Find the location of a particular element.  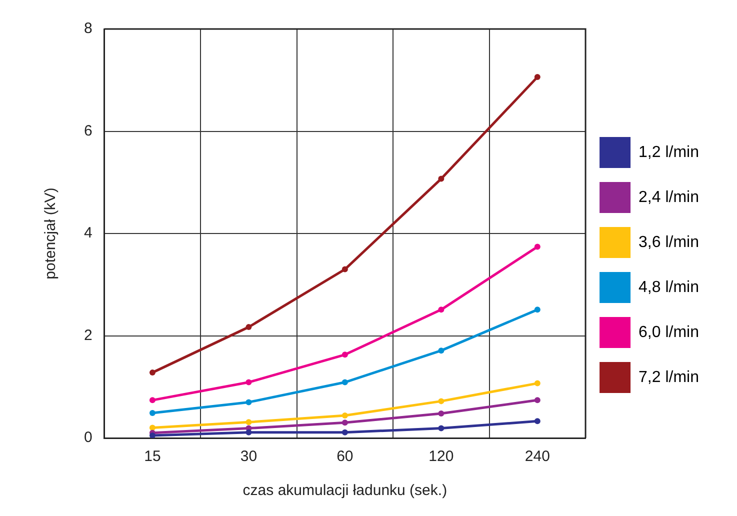

legend-label: 4,8 l/min is located at coordinates (668, 287).